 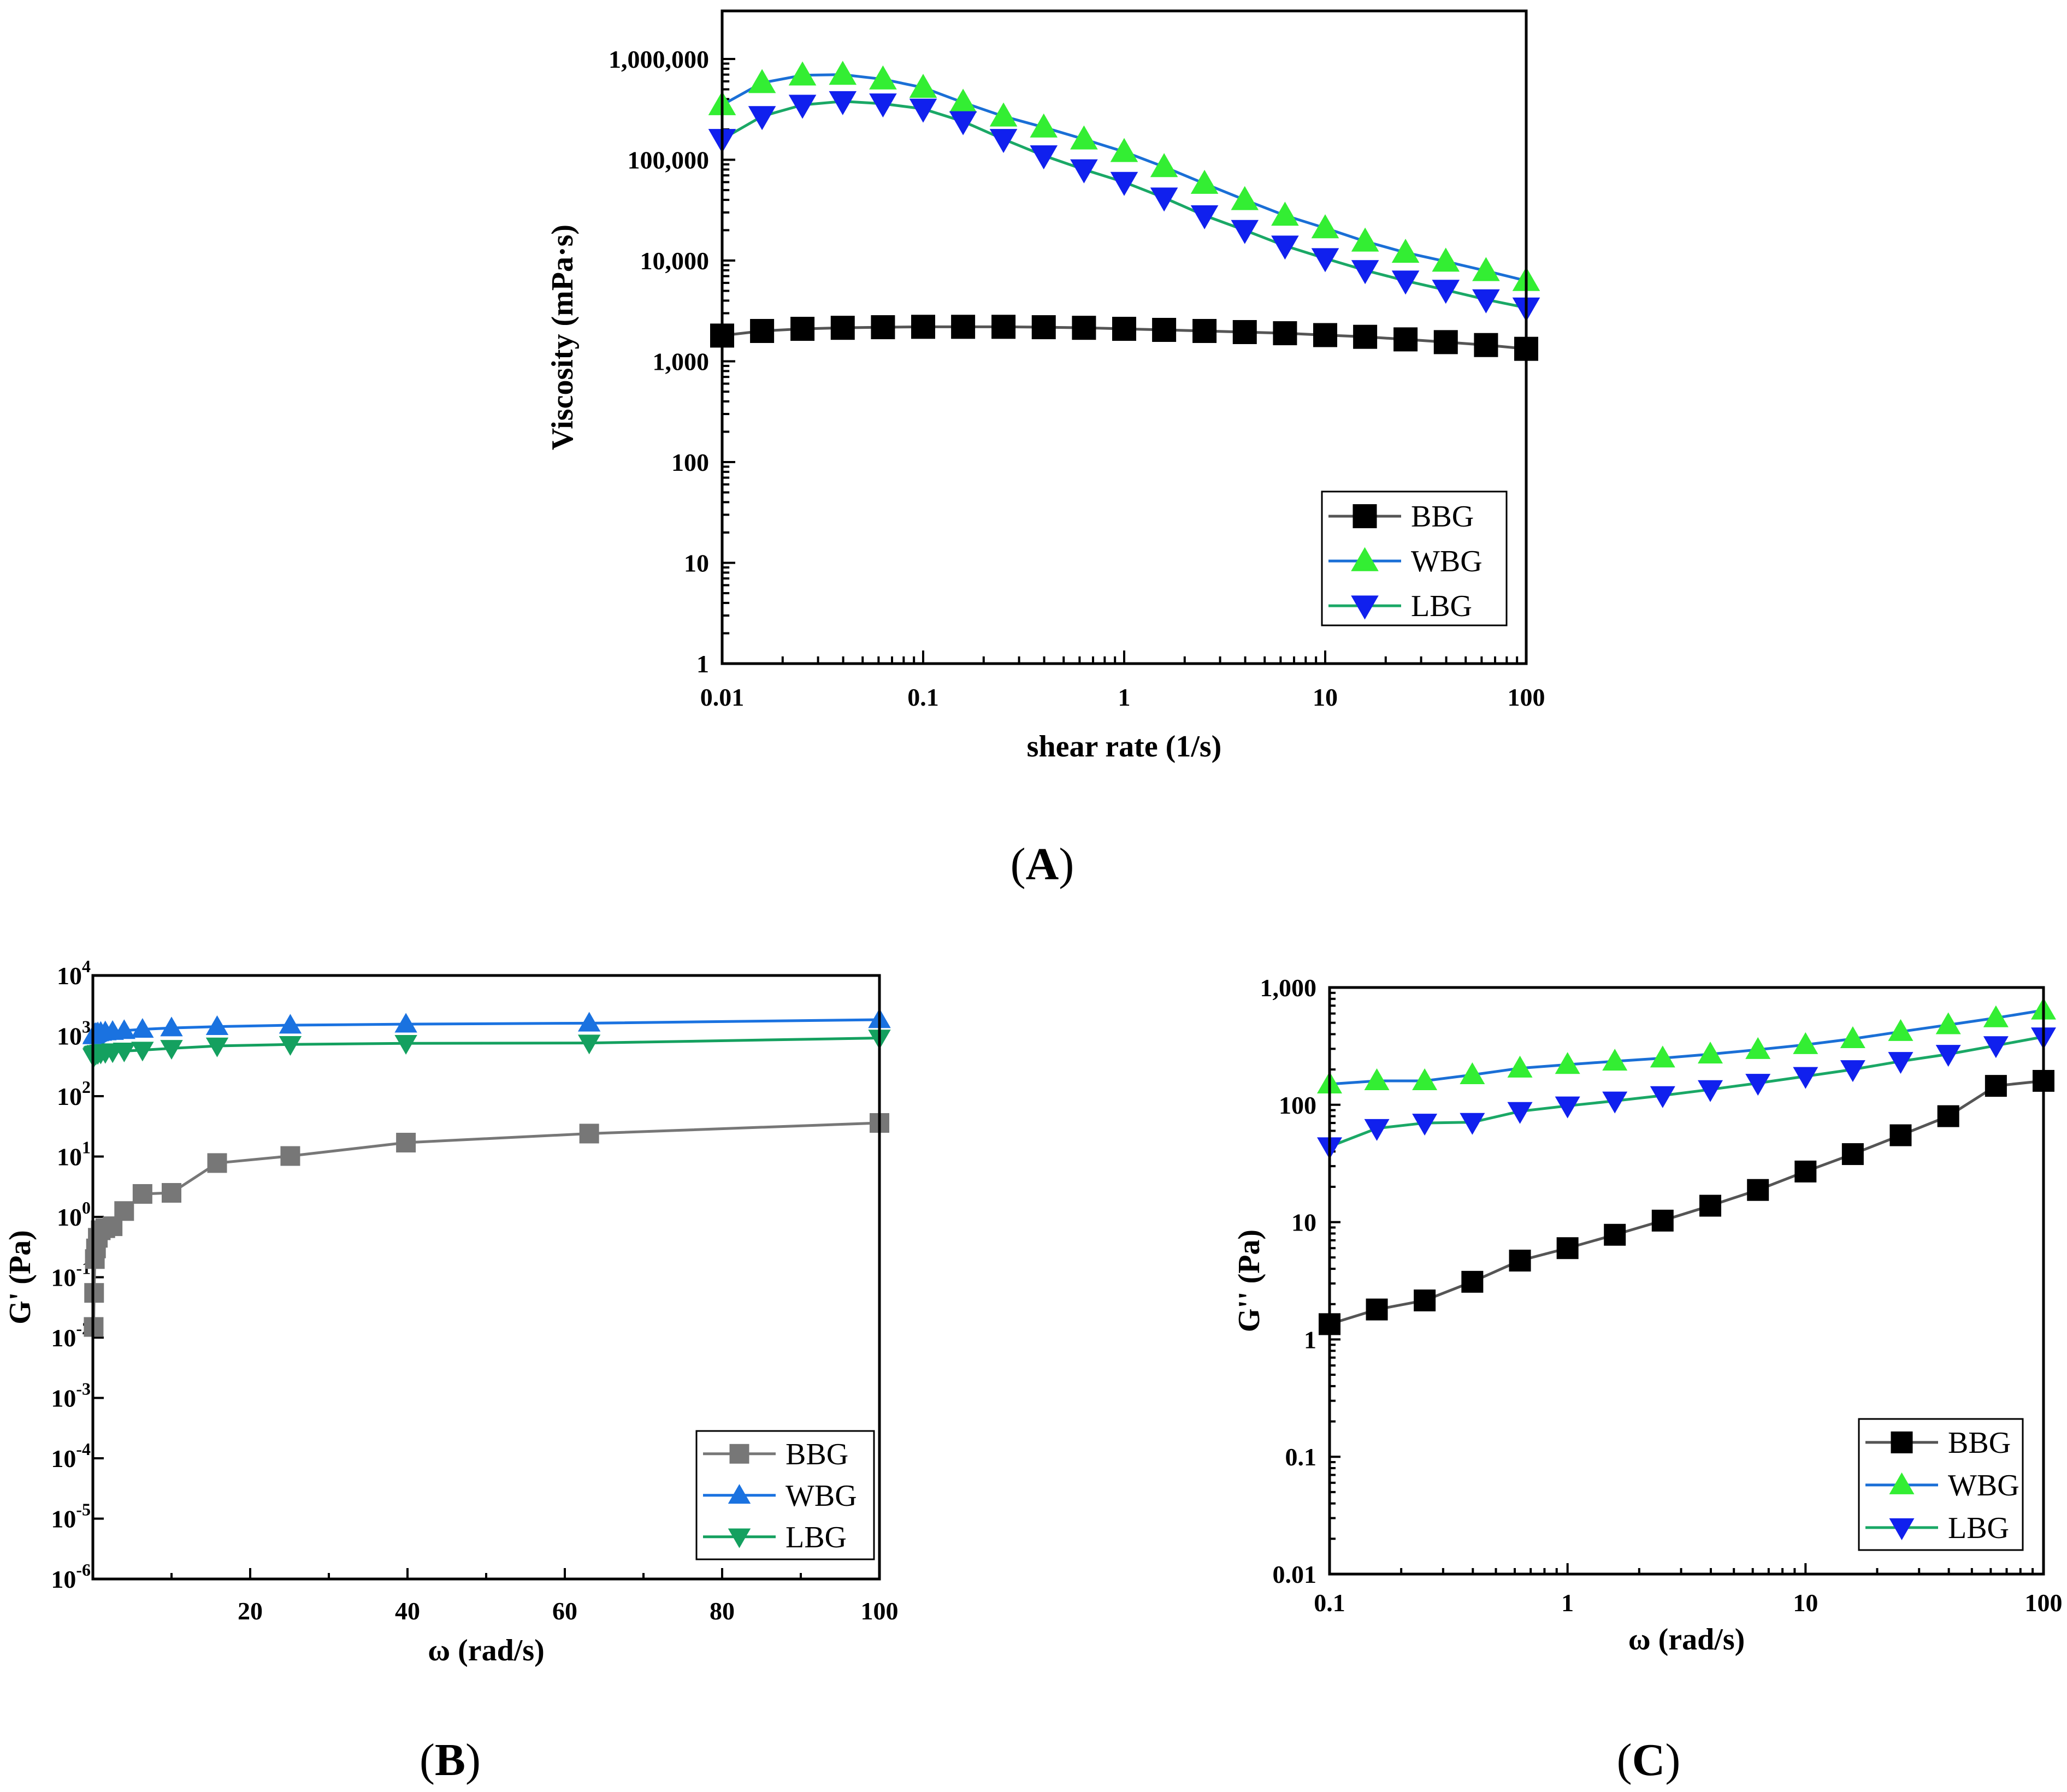 What do you see at coordinates (1687, 1281) in the screenshot?
I see `panel-c-plot-frame` at bounding box center [1687, 1281].